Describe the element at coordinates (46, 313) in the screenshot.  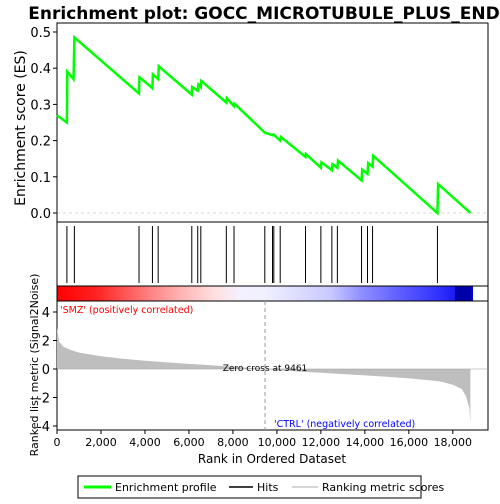
I see `ranked-ytick-label: 4` at that location.